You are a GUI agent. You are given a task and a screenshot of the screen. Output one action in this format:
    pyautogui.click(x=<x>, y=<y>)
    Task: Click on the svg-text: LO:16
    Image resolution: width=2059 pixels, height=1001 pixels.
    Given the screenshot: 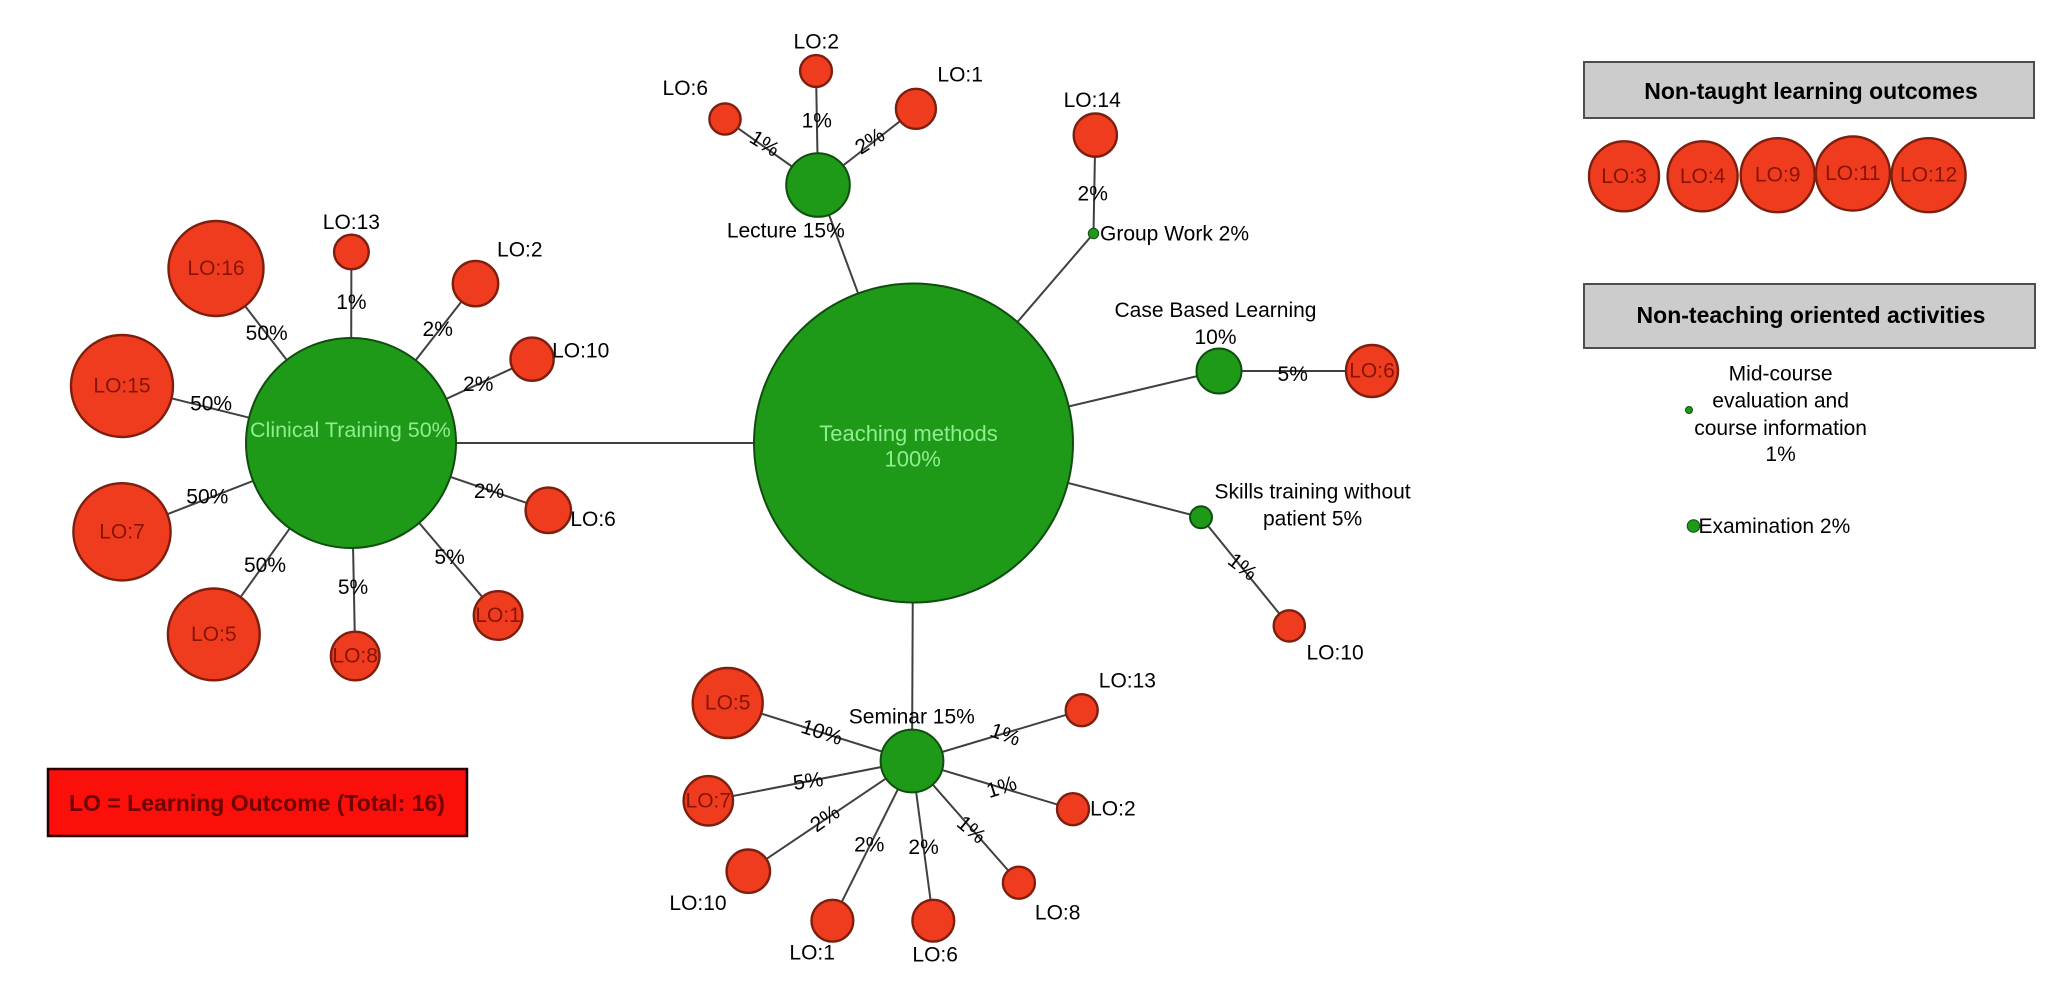 What is the action you would take?
    pyautogui.click(x=215, y=268)
    